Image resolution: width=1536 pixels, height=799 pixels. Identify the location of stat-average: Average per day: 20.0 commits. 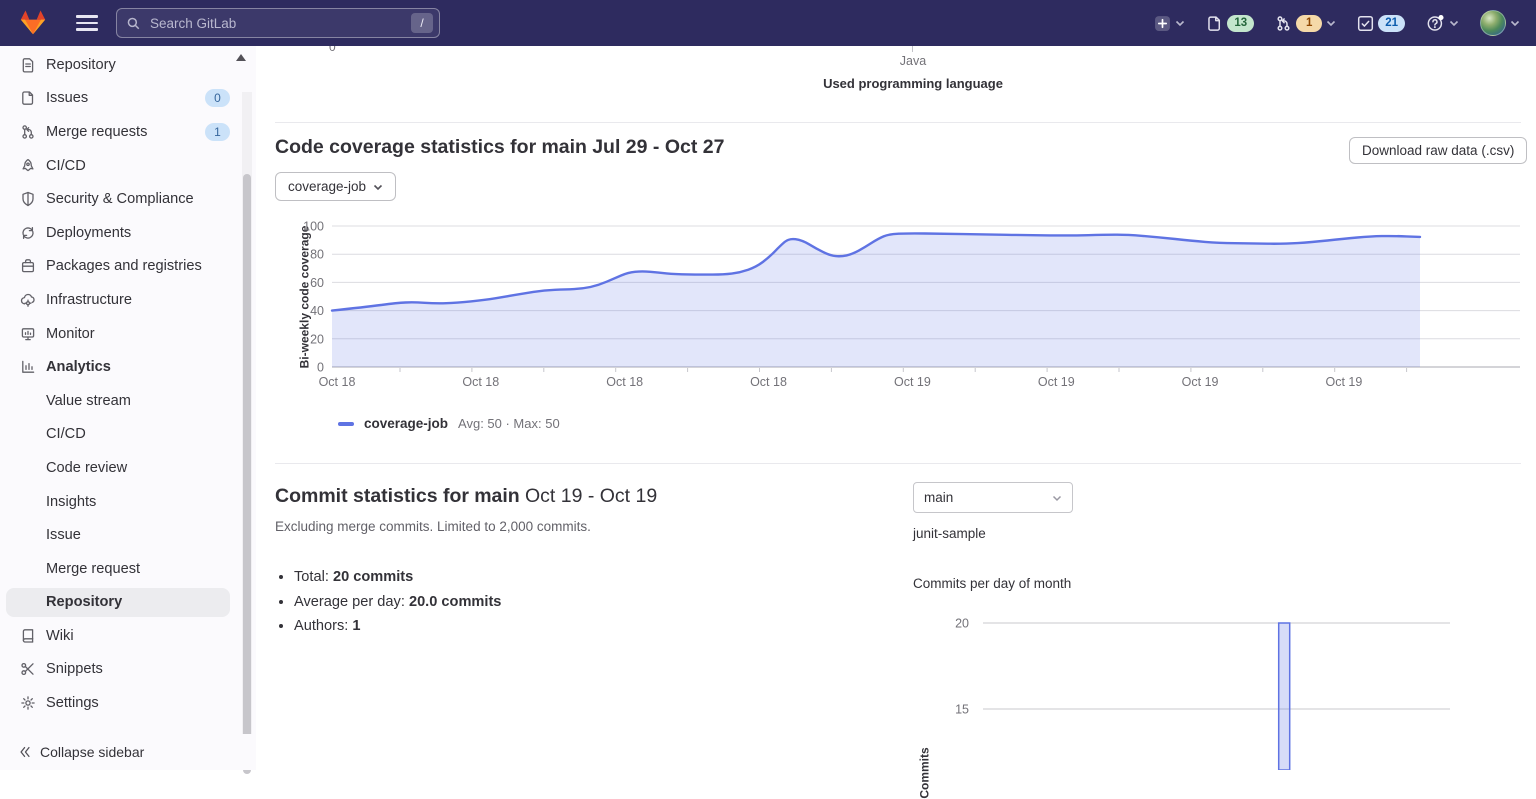
(397, 602).